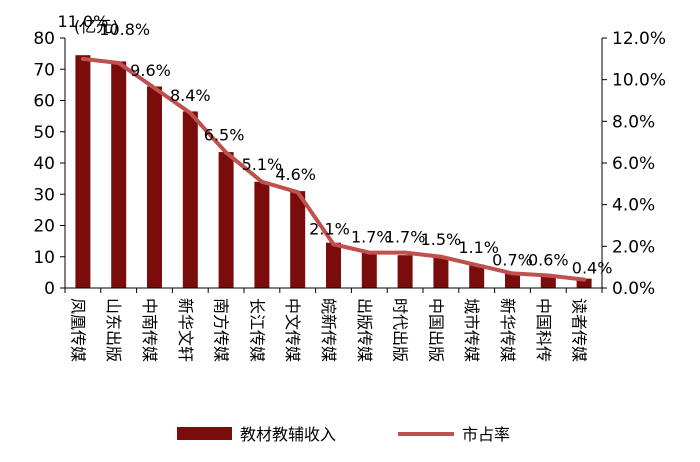  What do you see at coordinates (190, 95) in the screenshot?
I see `data-label: 8.4%` at bounding box center [190, 95].